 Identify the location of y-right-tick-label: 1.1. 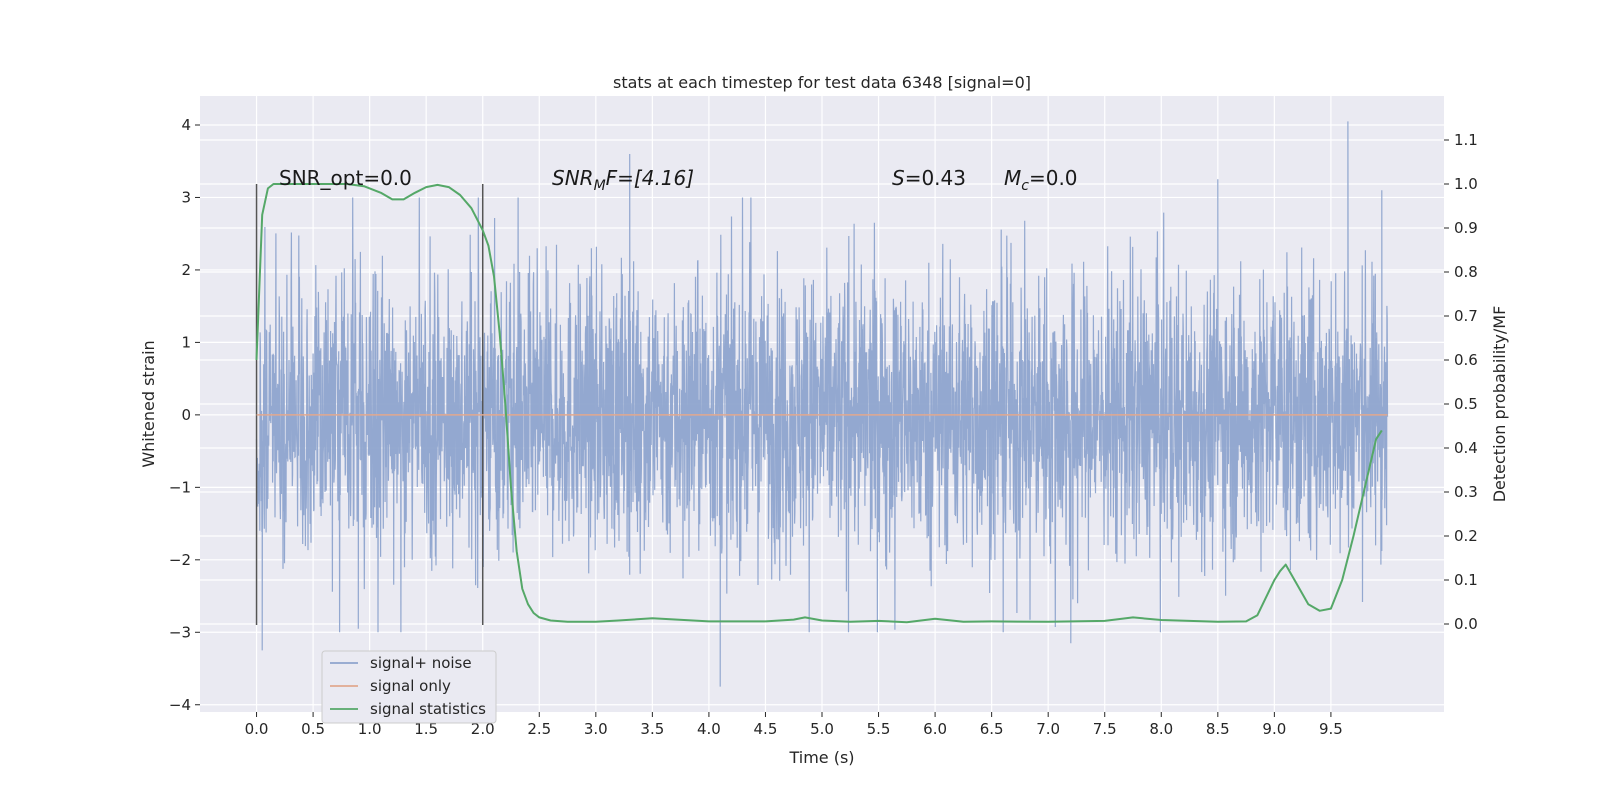
(1466, 140).